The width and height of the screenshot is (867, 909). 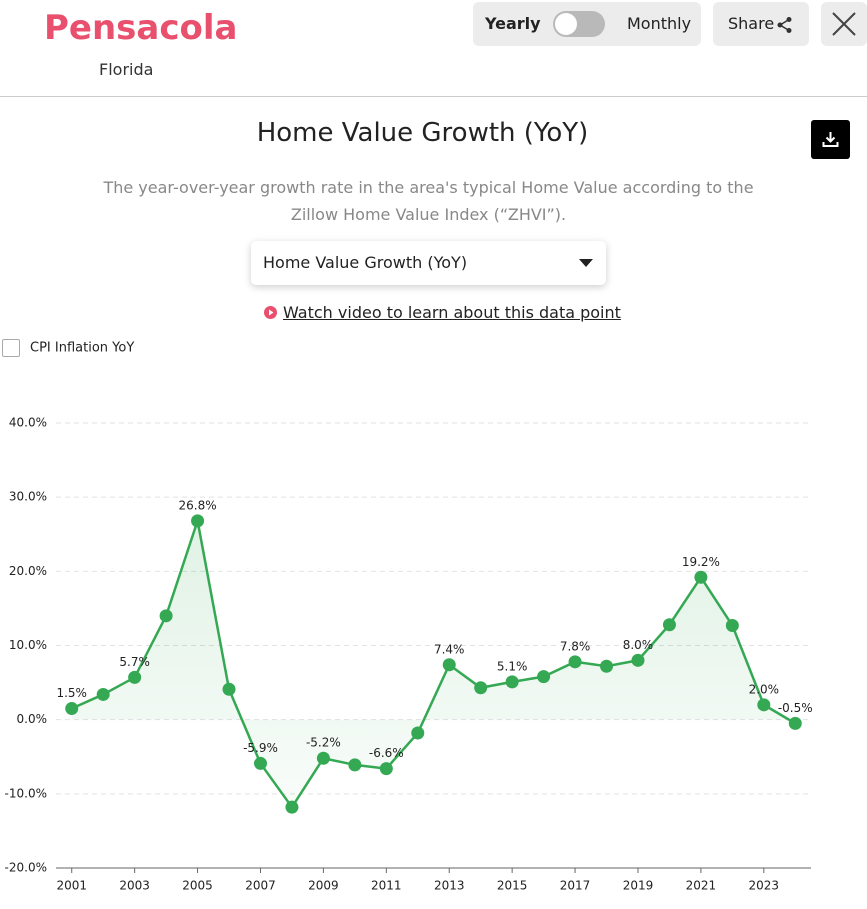 I want to click on y-tick-label: 40.0%, so click(x=28, y=423).